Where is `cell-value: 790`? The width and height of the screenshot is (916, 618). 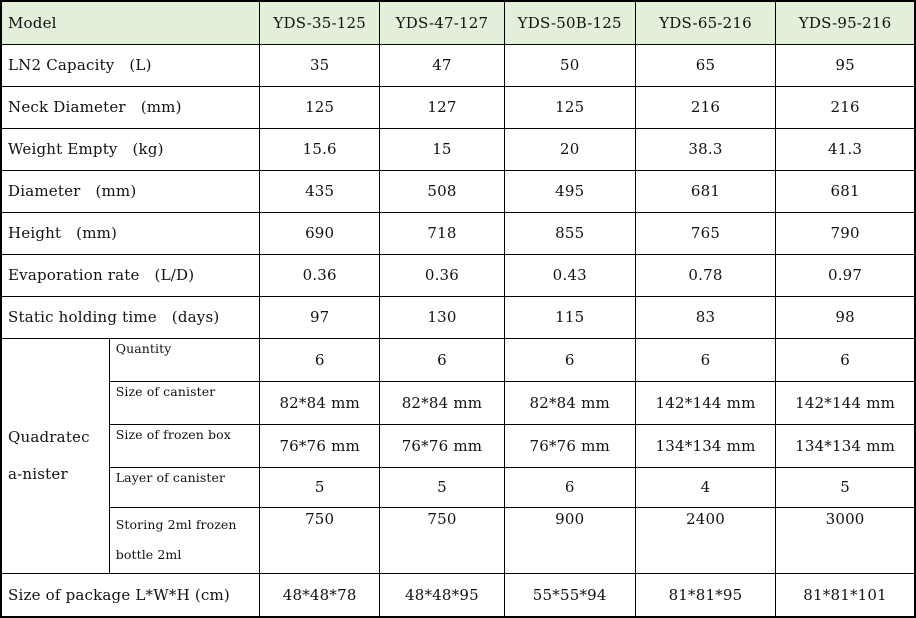
cell-value: 790 is located at coordinates (845, 233).